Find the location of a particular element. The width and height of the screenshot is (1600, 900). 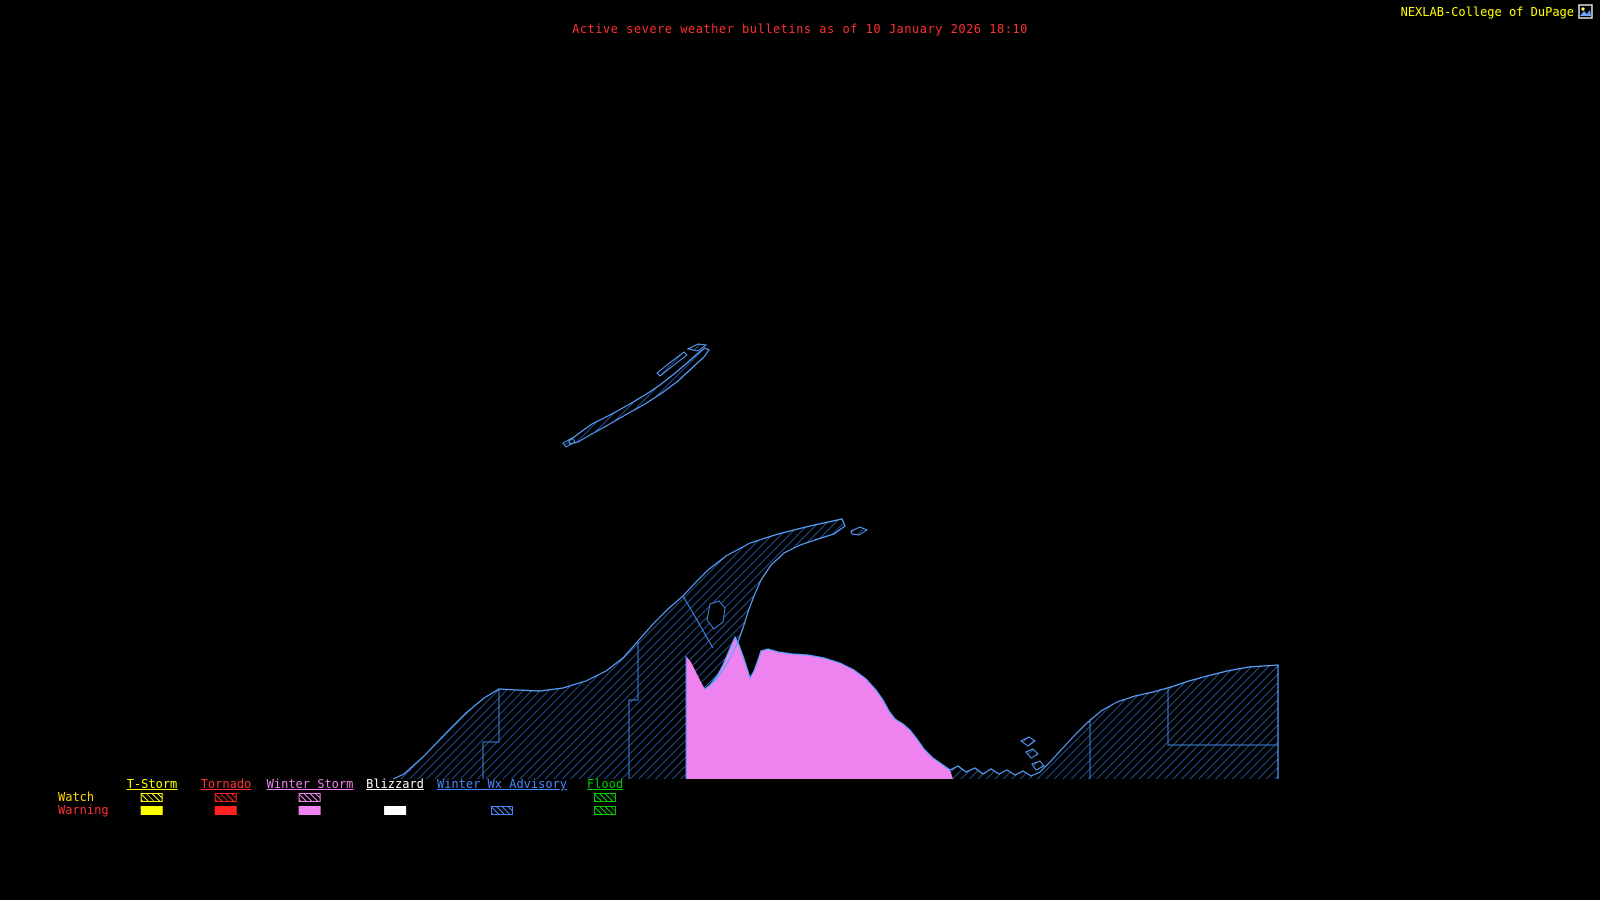

winter-storm-header: Winter Storm is located at coordinates (310, 784).